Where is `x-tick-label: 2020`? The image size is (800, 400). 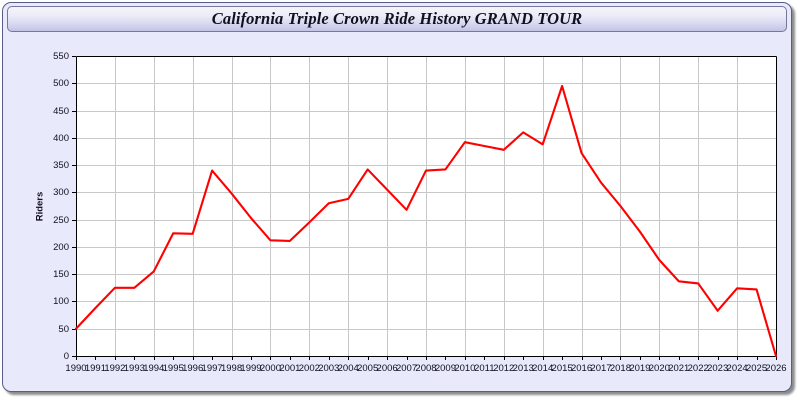
x-tick-label: 2020 is located at coordinates (659, 368).